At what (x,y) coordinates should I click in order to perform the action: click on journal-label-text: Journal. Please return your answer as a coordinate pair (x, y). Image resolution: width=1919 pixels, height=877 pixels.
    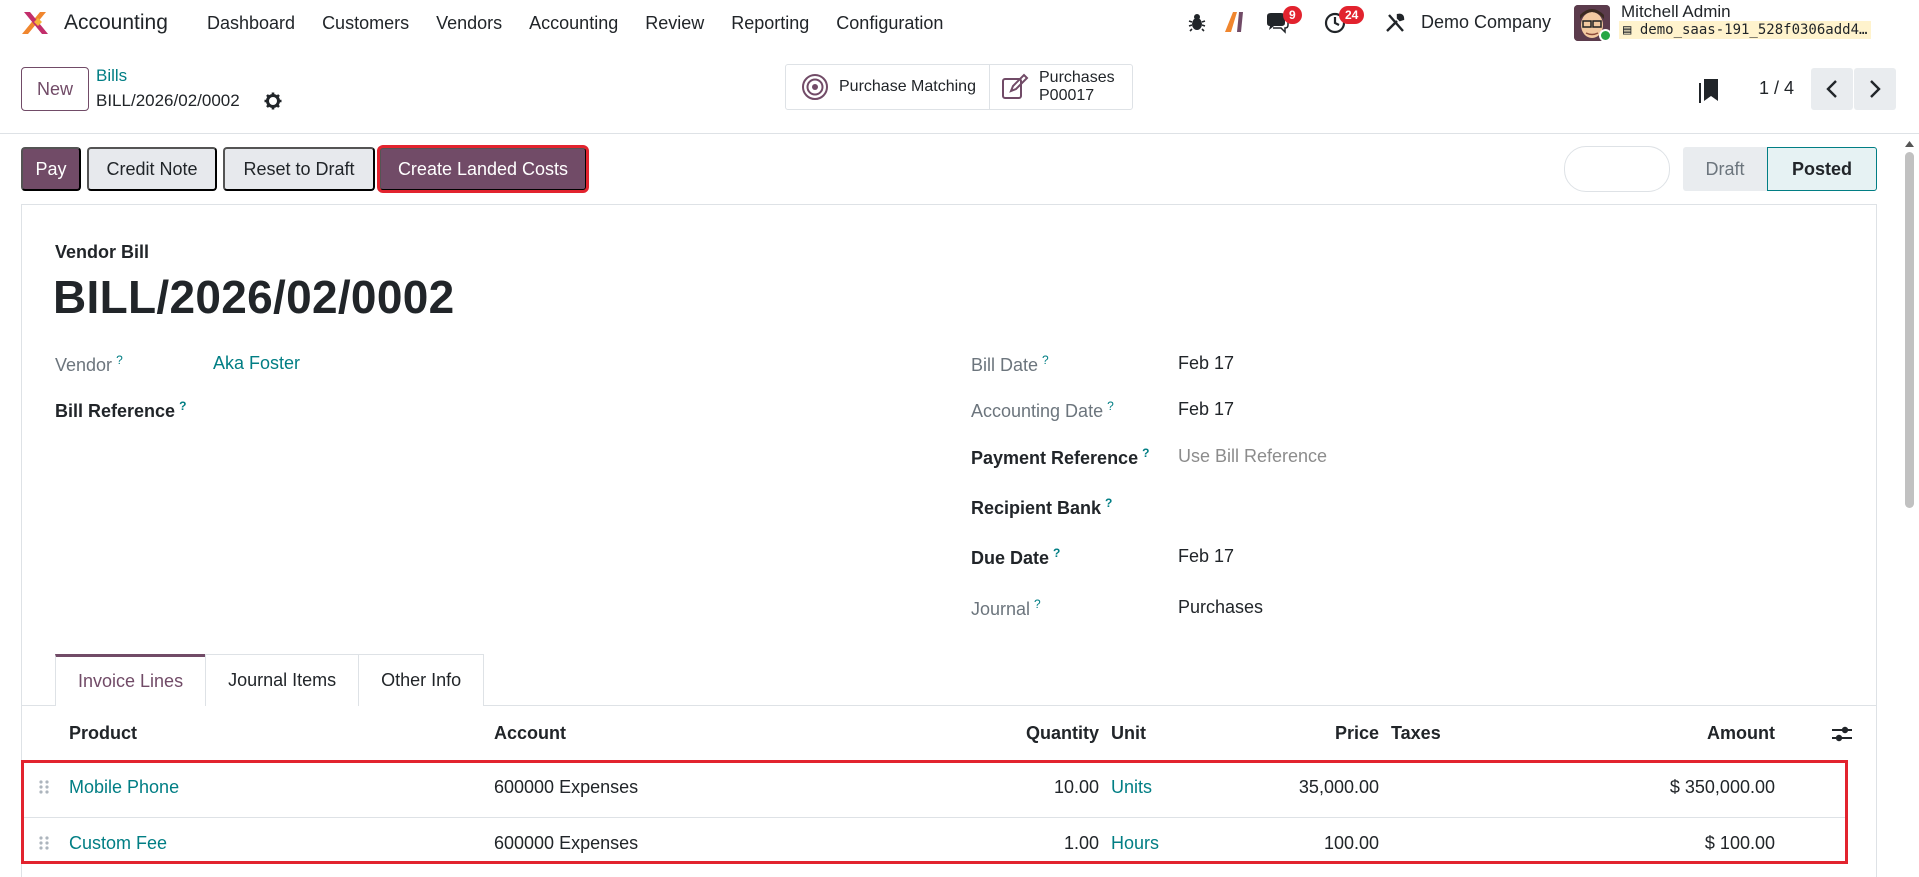
    Looking at the image, I should click on (1001, 609).